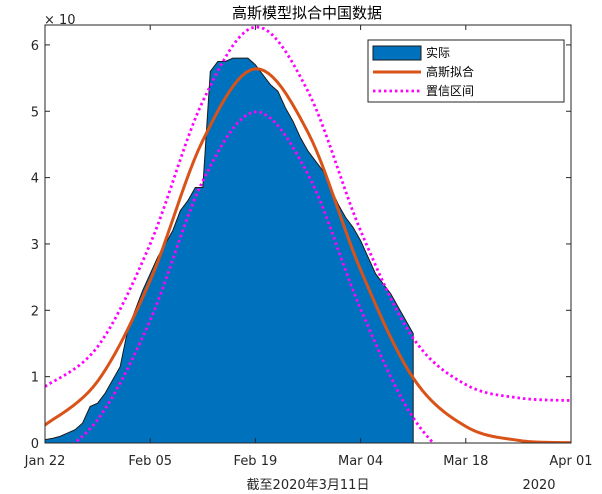 This screenshot has width=602, height=494. I want to click on legend-label-confidence-interval: 置信区间, so click(450, 91).